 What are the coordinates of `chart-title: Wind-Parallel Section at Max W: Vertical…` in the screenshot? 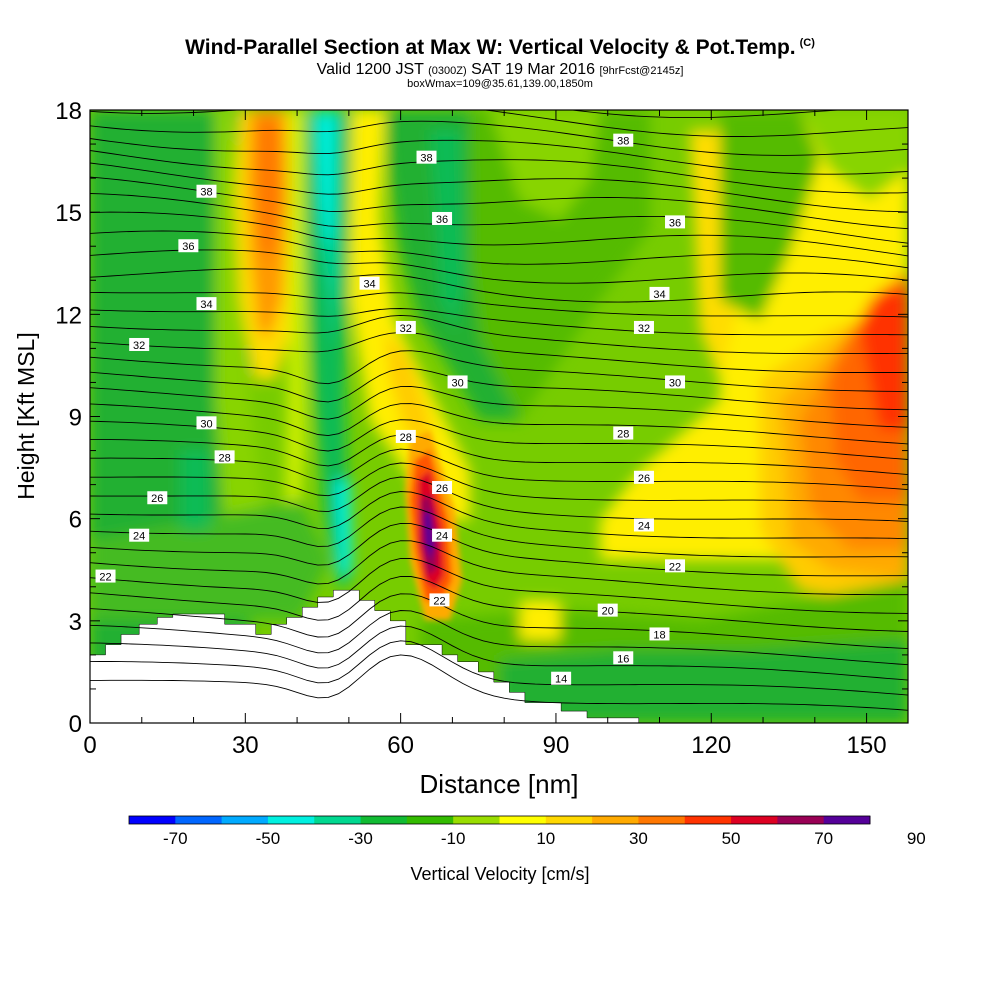 It's located at (500, 47).